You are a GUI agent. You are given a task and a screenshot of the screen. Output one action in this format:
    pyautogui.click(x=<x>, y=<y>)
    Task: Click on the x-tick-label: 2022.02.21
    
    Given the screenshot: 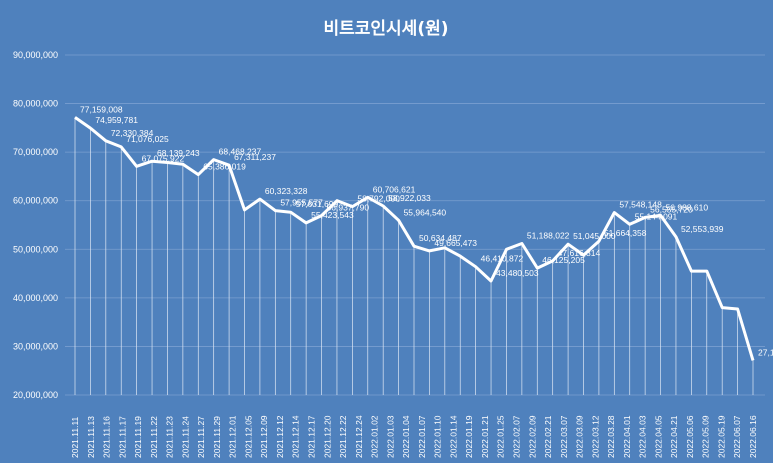 What is the action you would take?
    pyautogui.click(x=548, y=436)
    